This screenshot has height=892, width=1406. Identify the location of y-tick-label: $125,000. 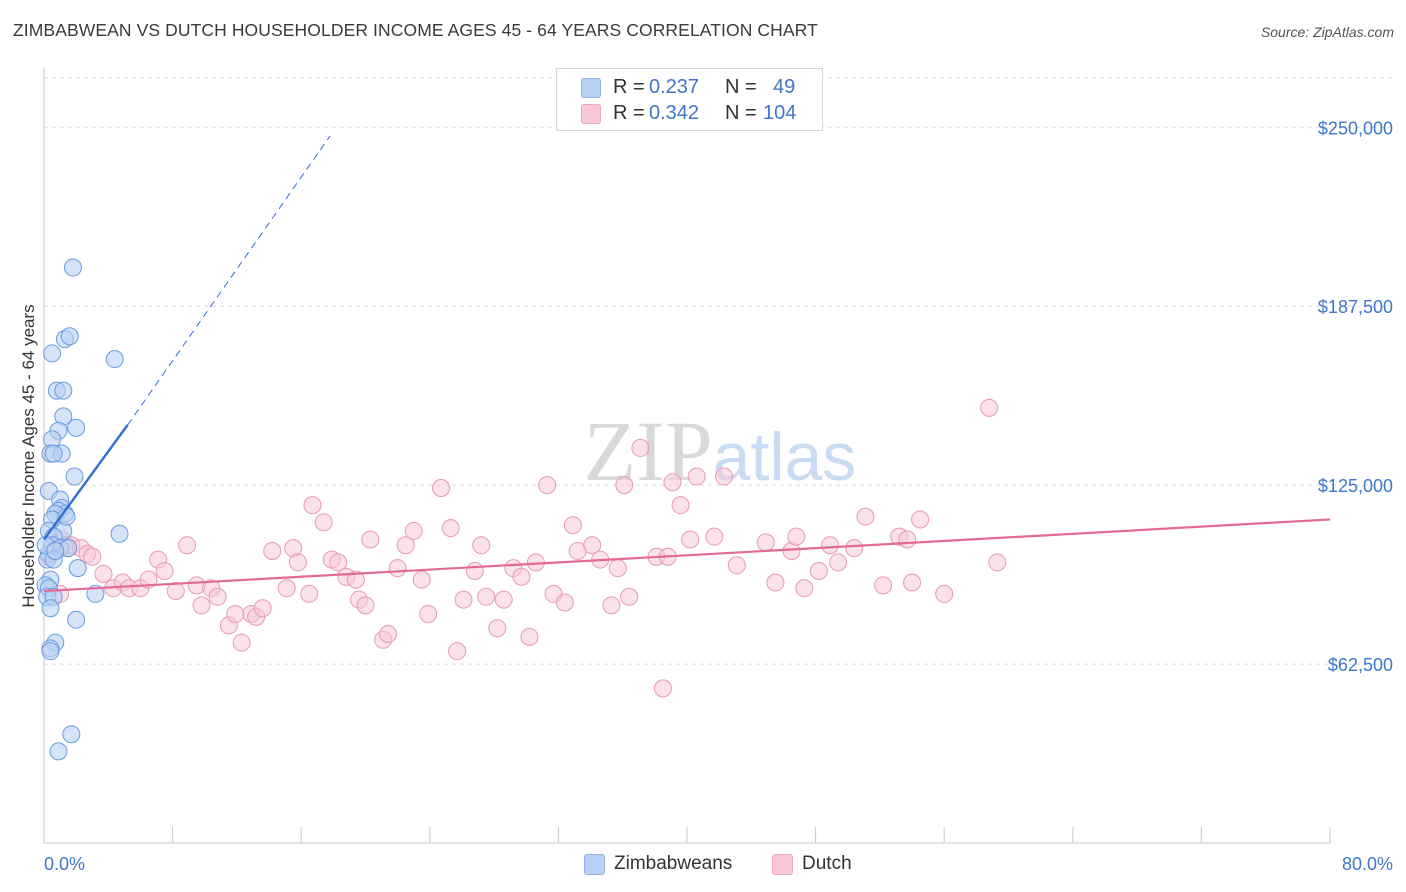
(1355, 486).